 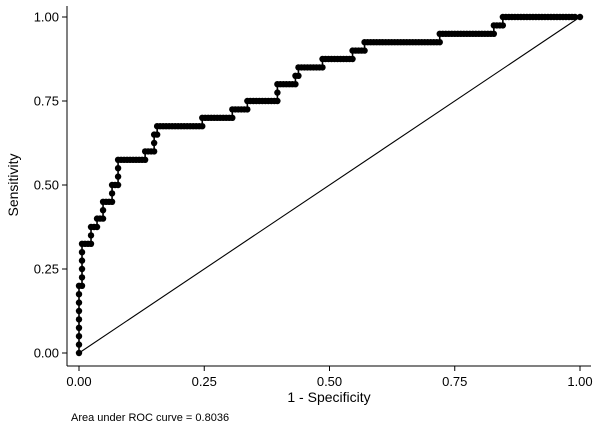 What do you see at coordinates (579, 381) in the screenshot?
I see `x-tick-label: 1.00` at bounding box center [579, 381].